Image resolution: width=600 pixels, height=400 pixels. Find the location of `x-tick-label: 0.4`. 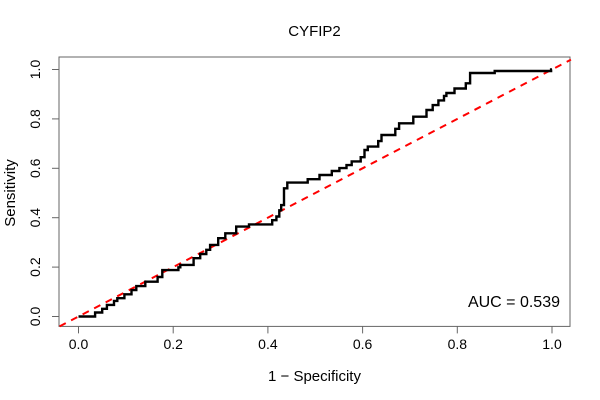

x-tick-label: 0.4 is located at coordinates (268, 344).